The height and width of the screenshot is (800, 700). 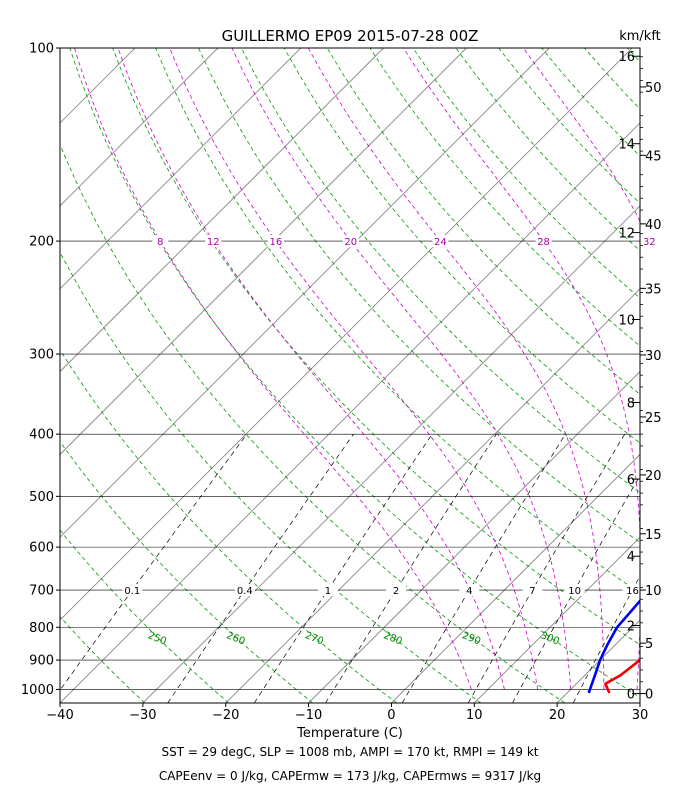 What do you see at coordinates (157, 638) in the screenshot?
I see `dry-adiabat-label: 250` at bounding box center [157, 638].